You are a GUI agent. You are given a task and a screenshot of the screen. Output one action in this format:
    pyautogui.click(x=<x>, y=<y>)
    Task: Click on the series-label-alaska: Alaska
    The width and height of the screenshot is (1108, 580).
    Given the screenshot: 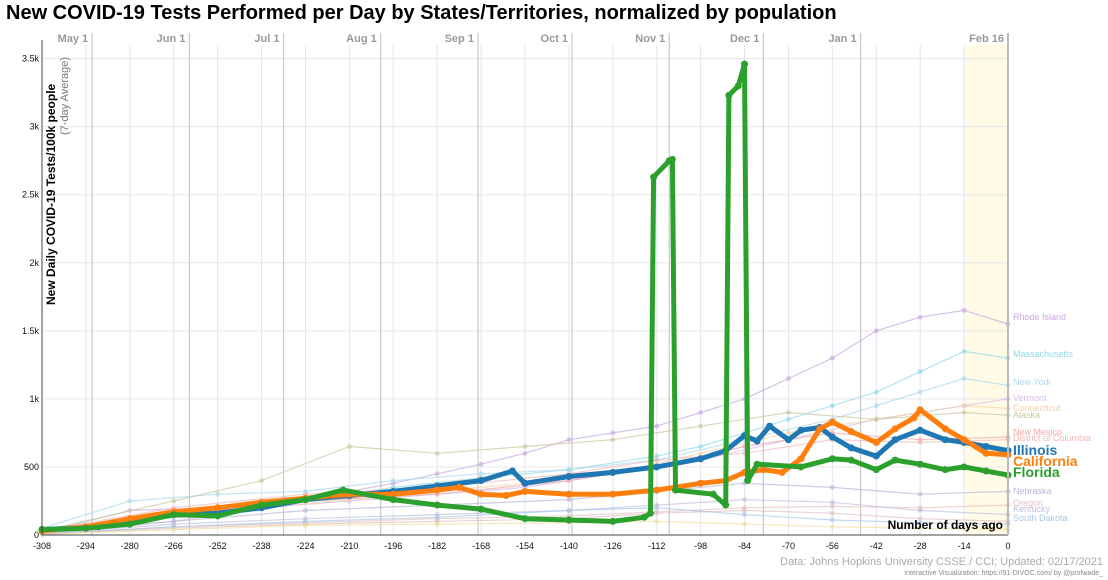 What is the action you would take?
    pyautogui.click(x=1026, y=415)
    